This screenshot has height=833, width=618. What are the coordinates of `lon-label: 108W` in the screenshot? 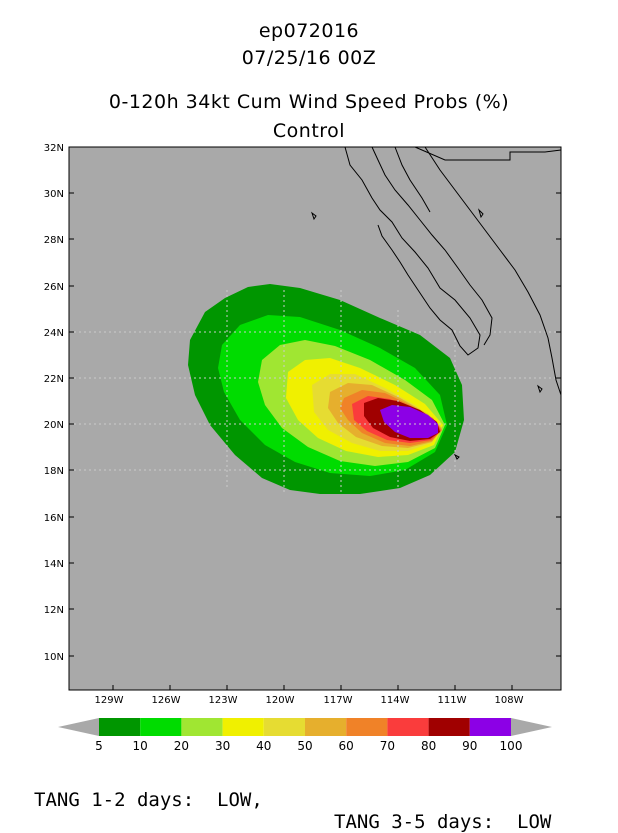 It's located at (509, 700).